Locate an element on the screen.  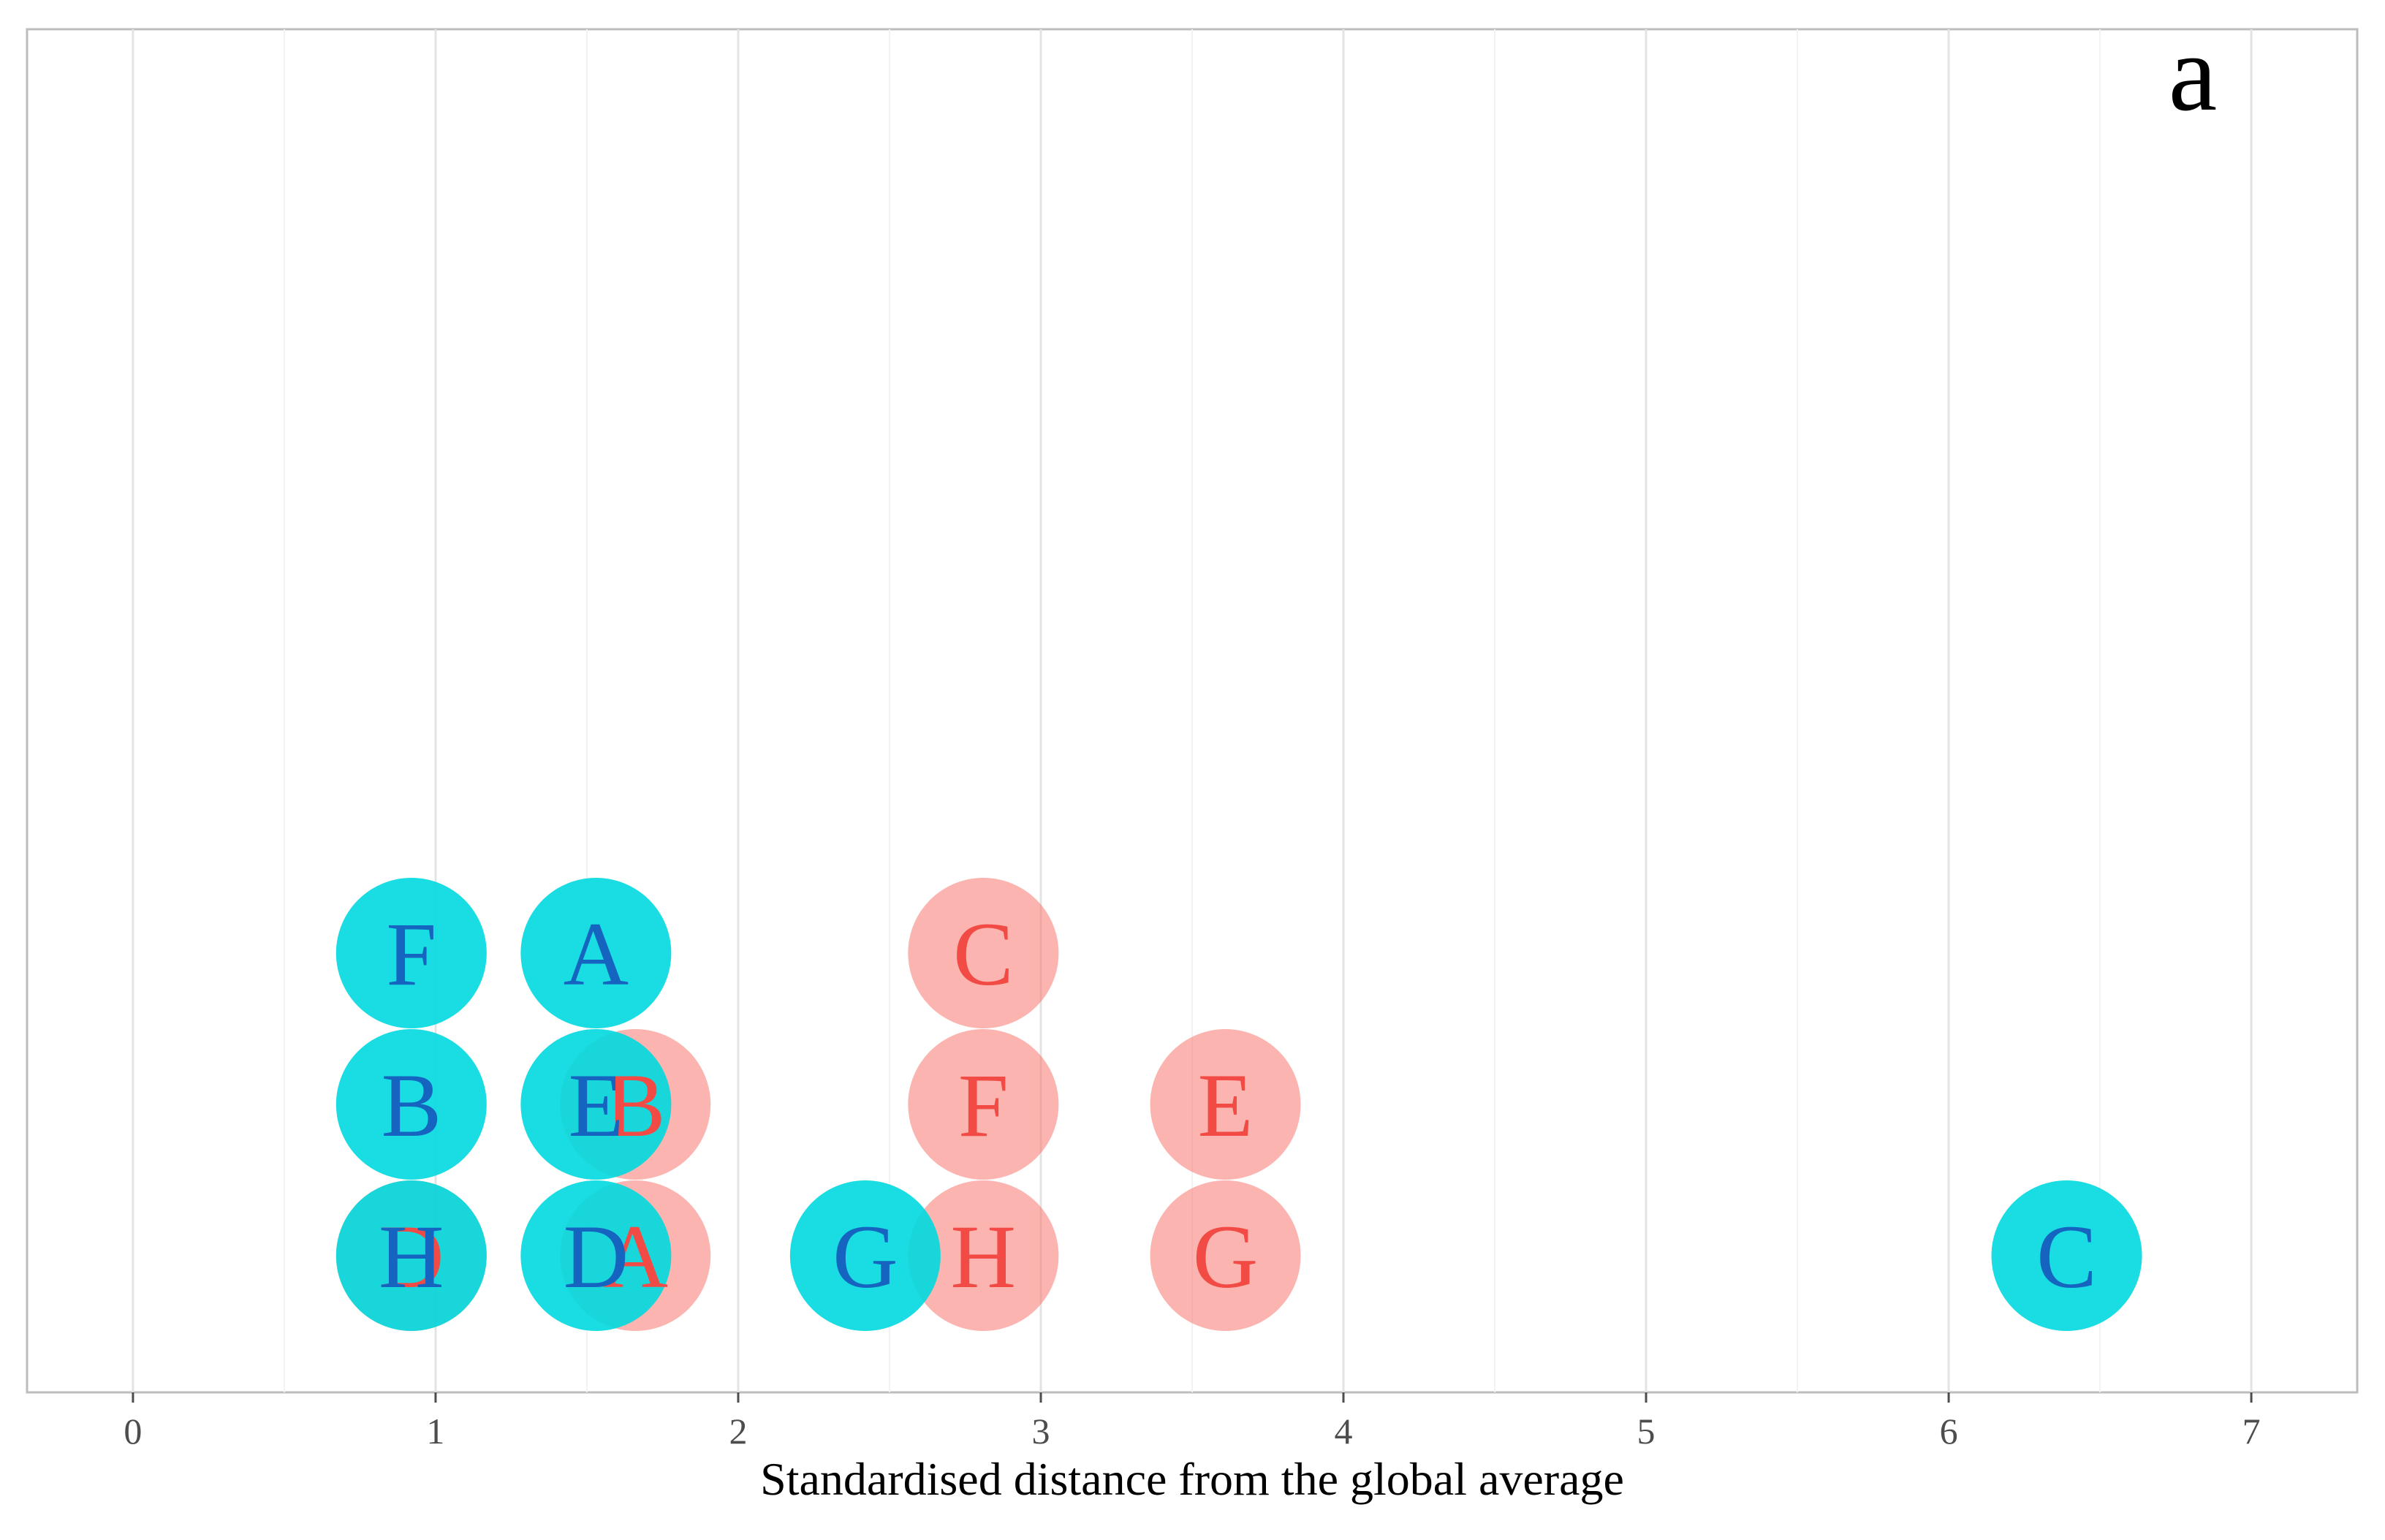
cyan-point-A is located at coordinates (596, 953).